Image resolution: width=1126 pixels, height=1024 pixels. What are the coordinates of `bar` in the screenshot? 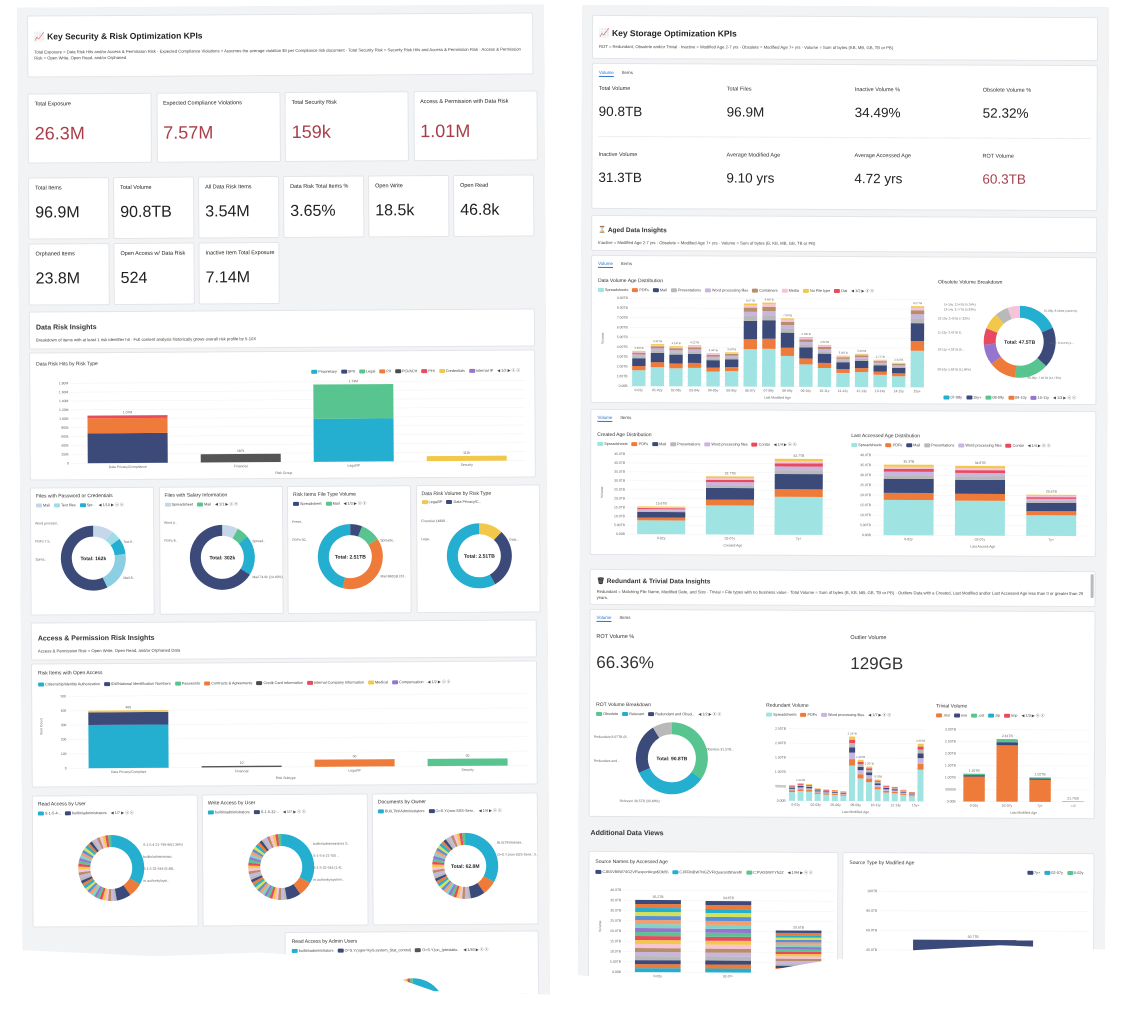 It's located at (242, 767).